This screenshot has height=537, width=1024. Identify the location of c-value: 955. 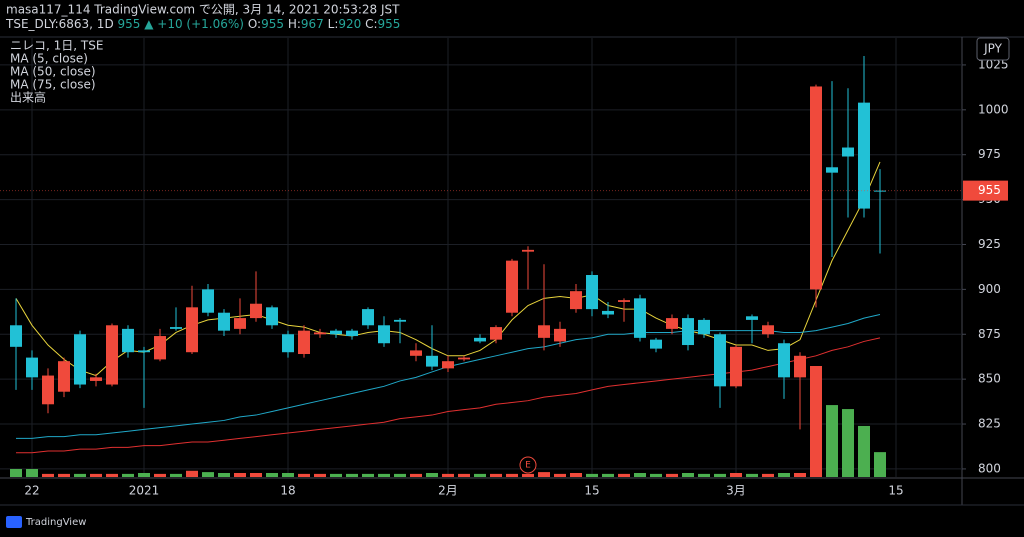
(389, 24).